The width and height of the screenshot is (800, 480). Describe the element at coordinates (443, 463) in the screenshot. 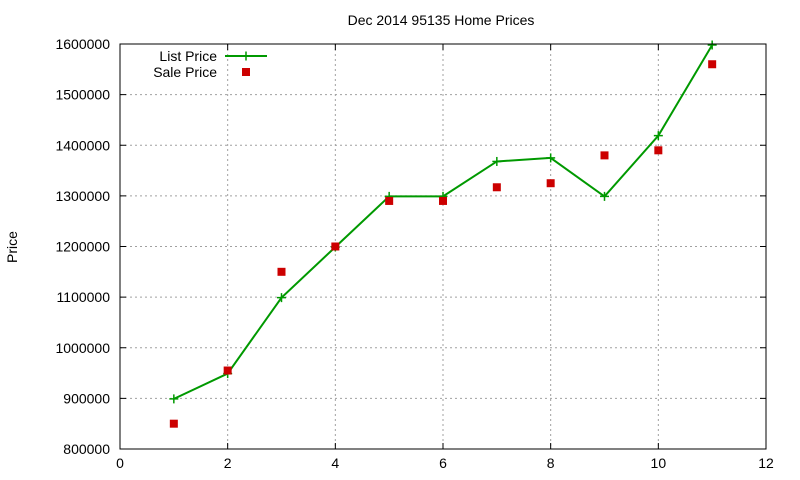

I see `x-tick-label: 6` at that location.